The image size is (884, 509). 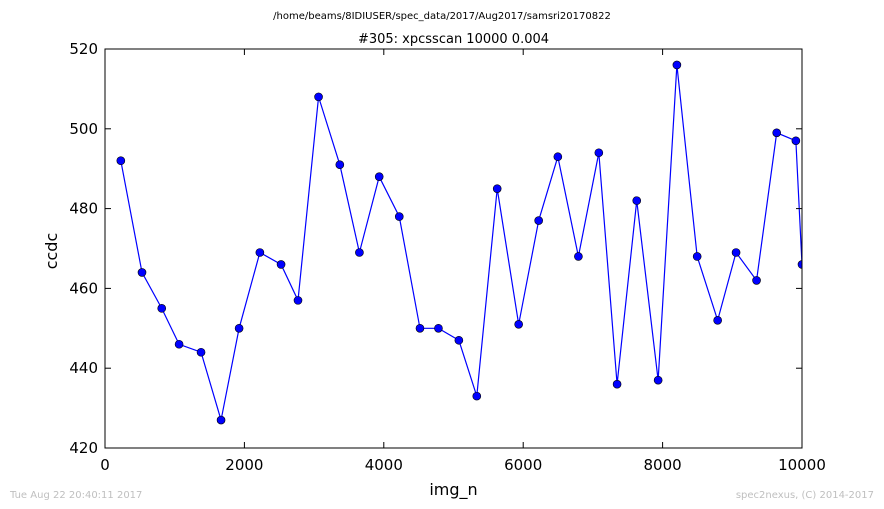 I want to click on x-tick-label: 0, so click(x=105, y=465).